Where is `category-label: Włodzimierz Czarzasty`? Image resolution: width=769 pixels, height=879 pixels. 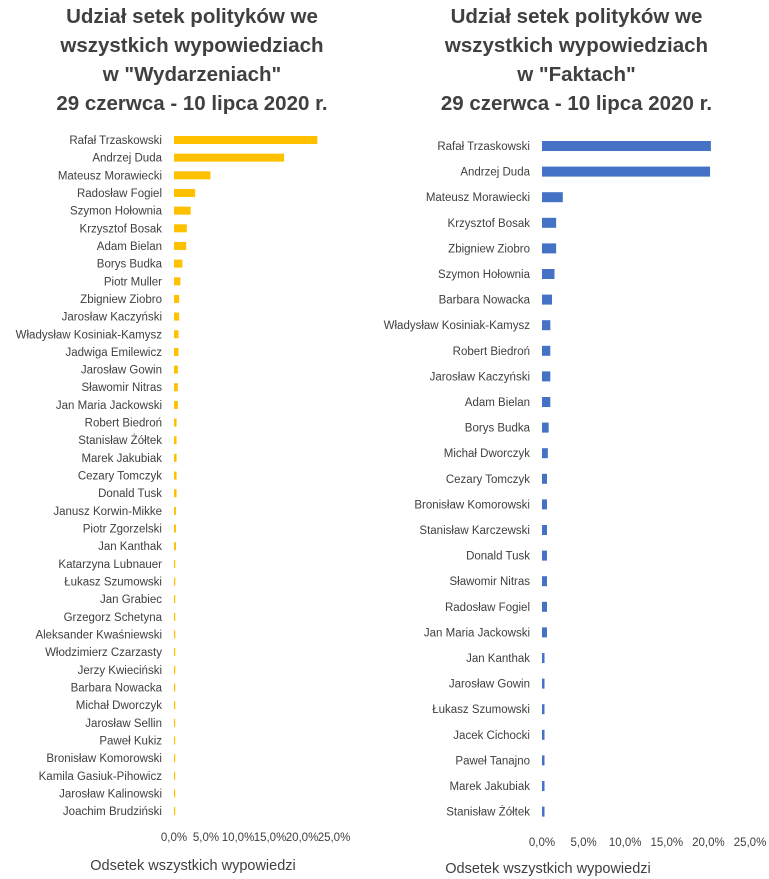
category-label: Włodzimierz Czarzasty is located at coordinates (103, 653).